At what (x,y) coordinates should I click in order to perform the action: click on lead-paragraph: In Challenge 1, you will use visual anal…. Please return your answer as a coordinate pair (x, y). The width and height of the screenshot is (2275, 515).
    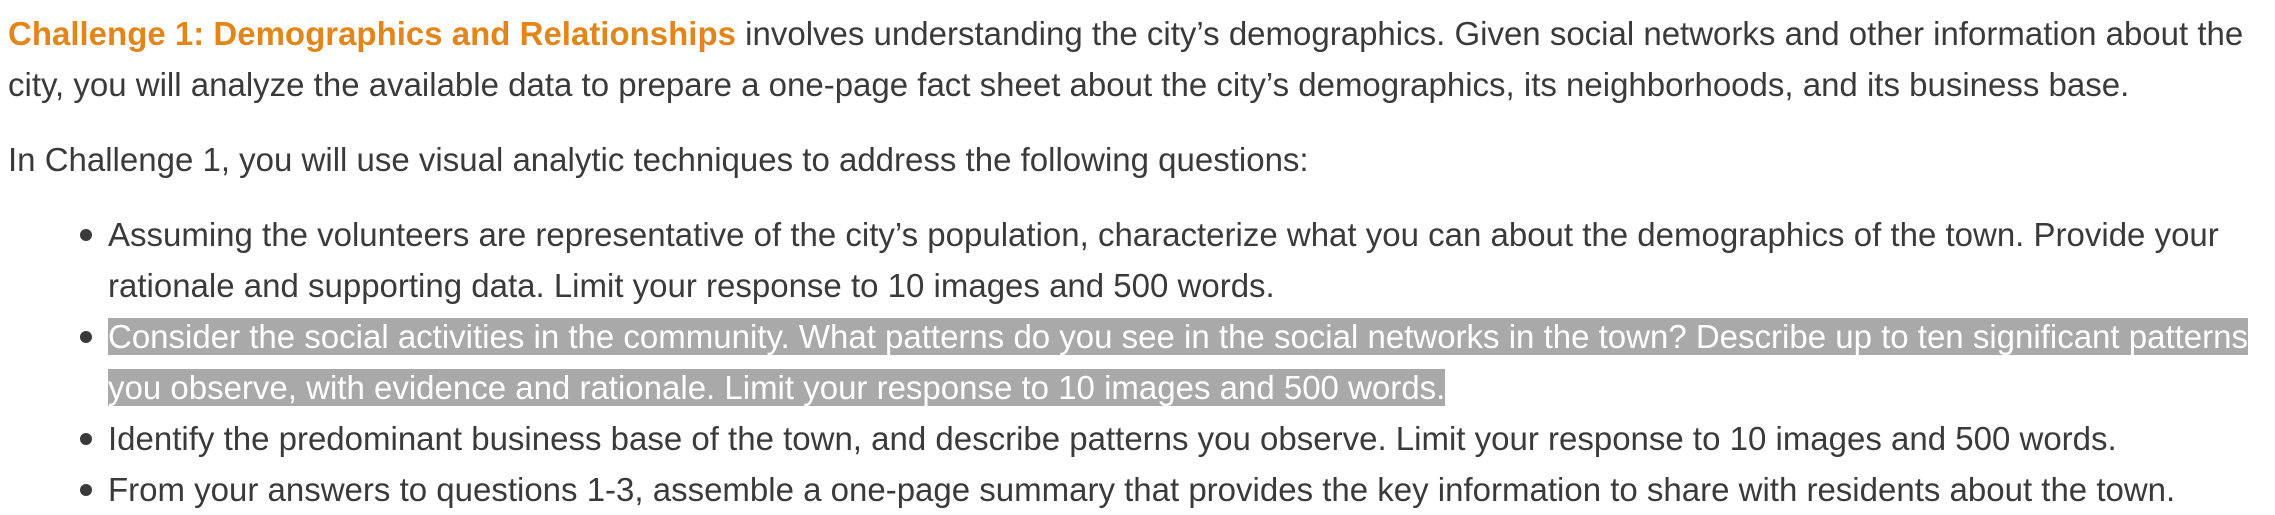
    Looking at the image, I should click on (658, 159).